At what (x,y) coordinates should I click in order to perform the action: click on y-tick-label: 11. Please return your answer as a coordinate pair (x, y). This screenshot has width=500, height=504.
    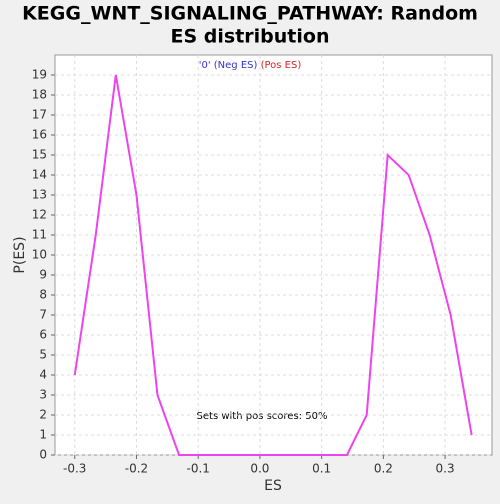
    Looking at the image, I should click on (39, 235).